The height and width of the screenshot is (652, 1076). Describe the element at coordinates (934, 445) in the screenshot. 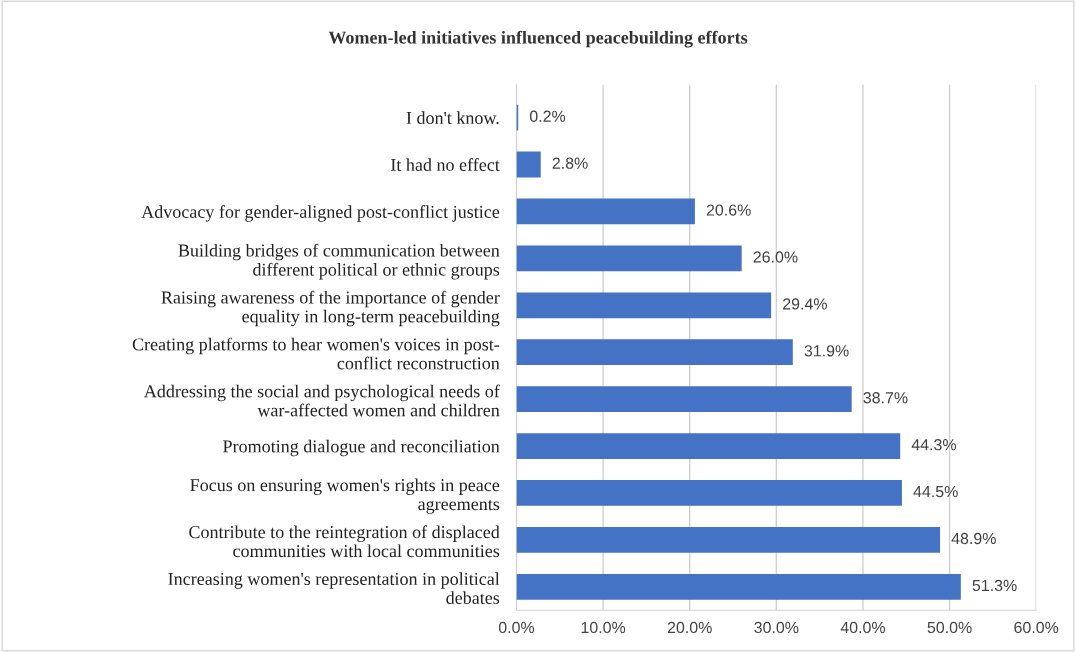

I see `data-label: 44.3%` at that location.